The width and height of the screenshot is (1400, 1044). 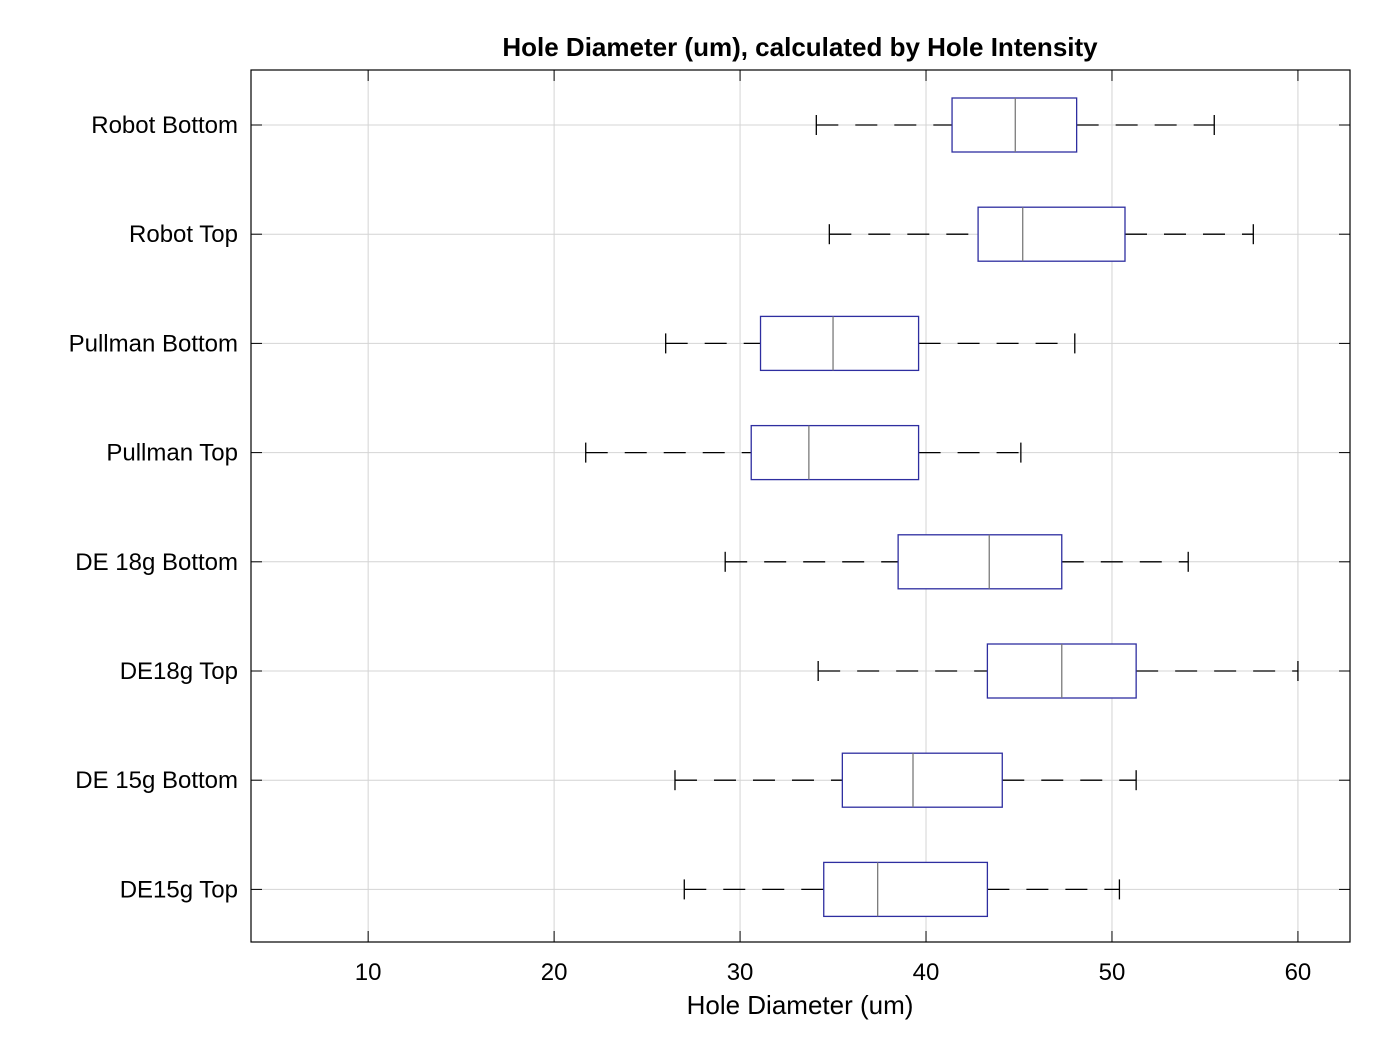 What do you see at coordinates (1014, 125) in the screenshot?
I see `box-robot-bottom` at bounding box center [1014, 125].